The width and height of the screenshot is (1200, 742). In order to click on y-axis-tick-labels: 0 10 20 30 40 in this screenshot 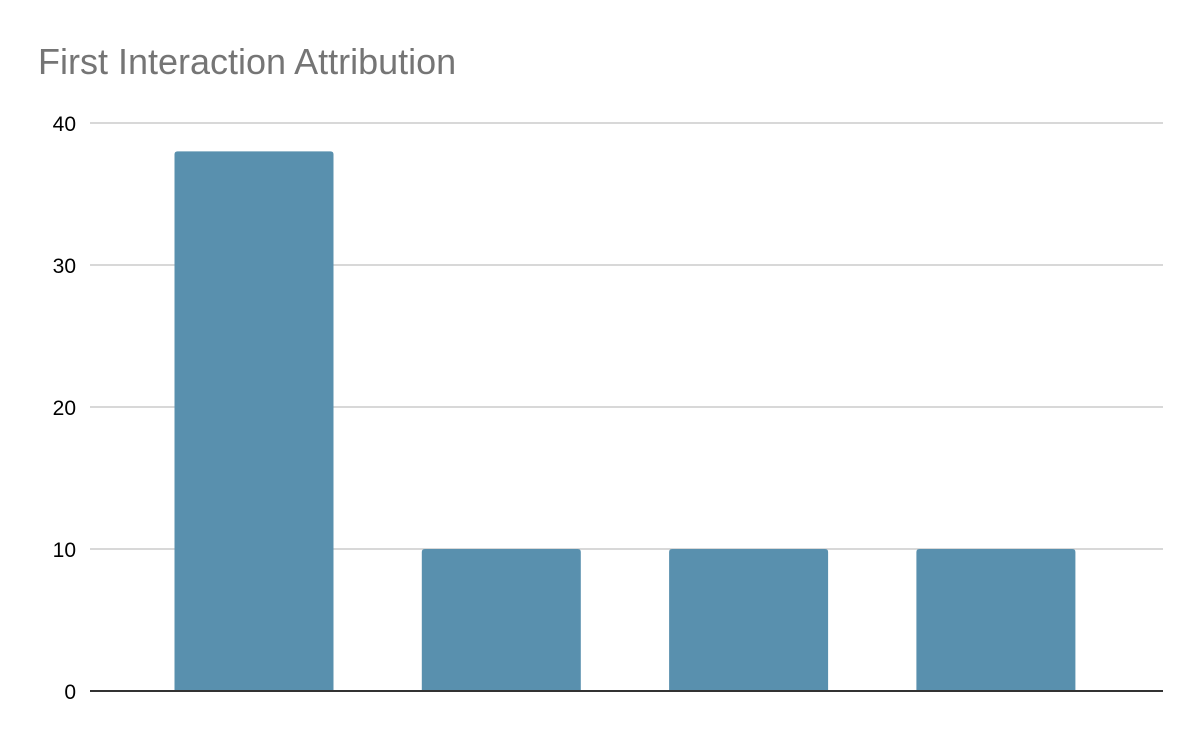, I will do `click(64, 408)`.